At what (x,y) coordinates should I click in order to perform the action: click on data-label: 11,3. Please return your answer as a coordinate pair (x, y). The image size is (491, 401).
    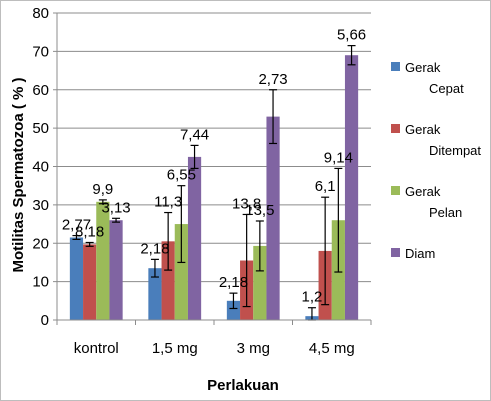
    Looking at the image, I should click on (168, 202).